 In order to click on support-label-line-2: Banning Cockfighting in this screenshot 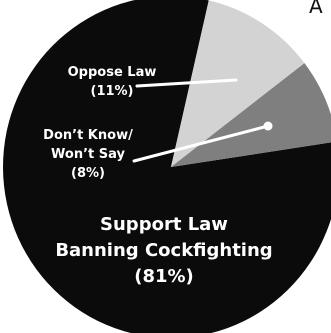, I will do `click(163, 250)`.